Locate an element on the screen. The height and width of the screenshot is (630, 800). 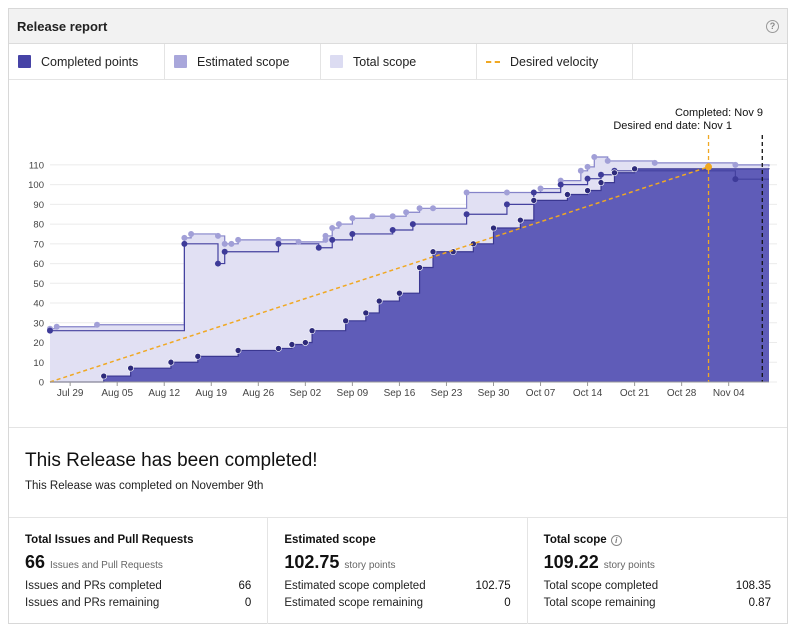
stat-unit: story points is located at coordinates (629, 565).